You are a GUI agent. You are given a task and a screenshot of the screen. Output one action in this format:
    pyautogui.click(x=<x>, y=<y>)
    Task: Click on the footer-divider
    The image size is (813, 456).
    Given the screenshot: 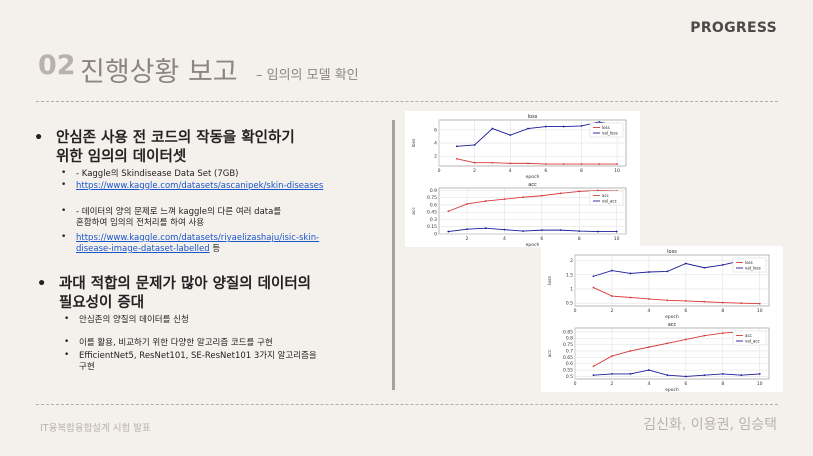 What is the action you would take?
    pyautogui.click(x=407, y=404)
    